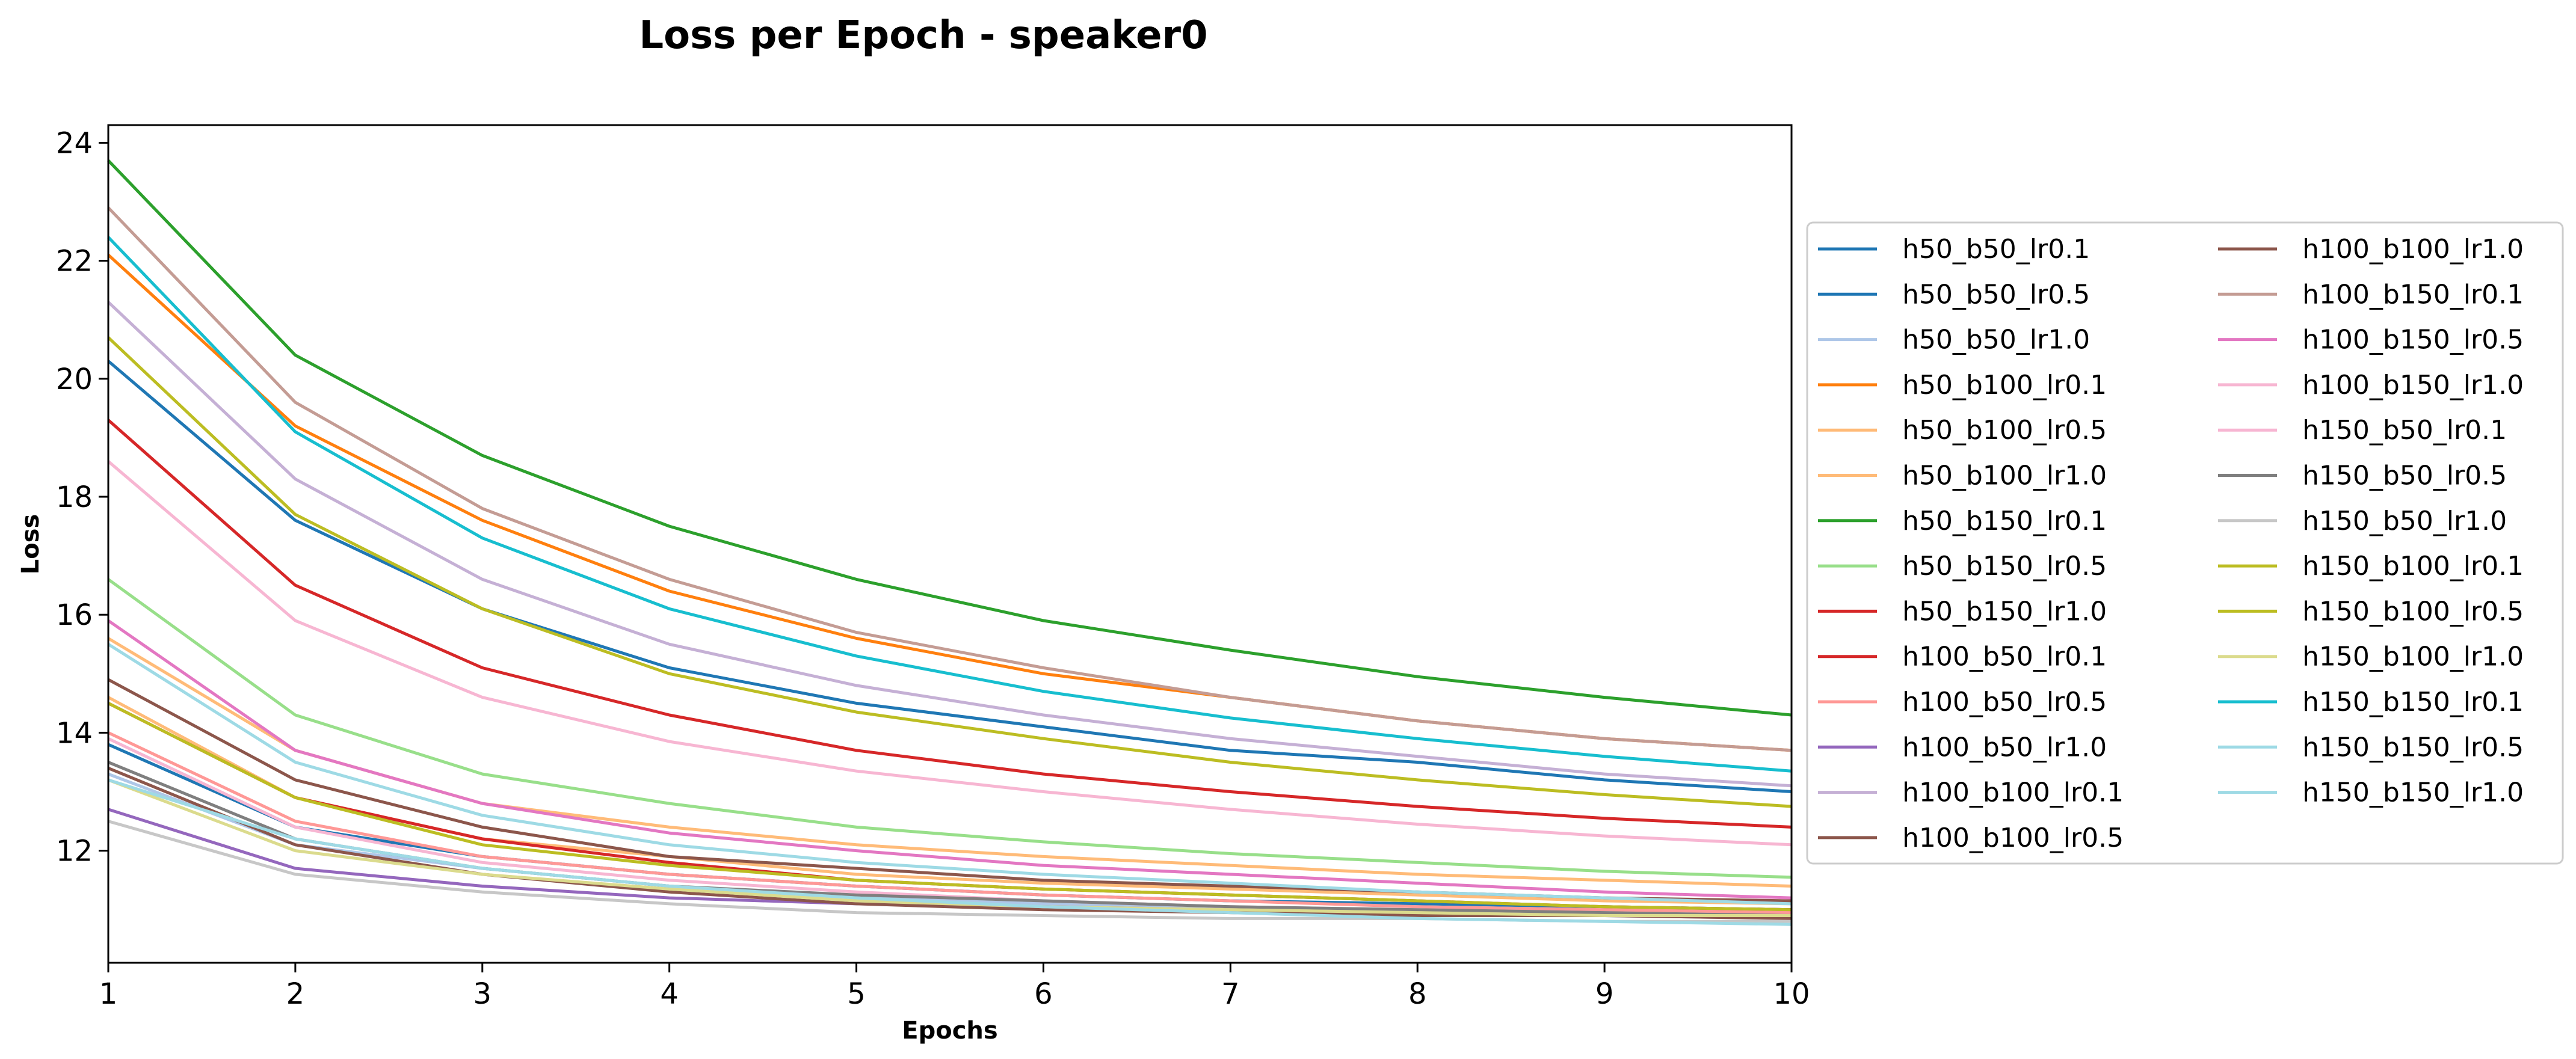 This screenshot has height=1059, width=2576. What do you see at coordinates (1230, 994) in the screenshot?
I see `x-tick-label: 7` at bounding box center [1230, 994].